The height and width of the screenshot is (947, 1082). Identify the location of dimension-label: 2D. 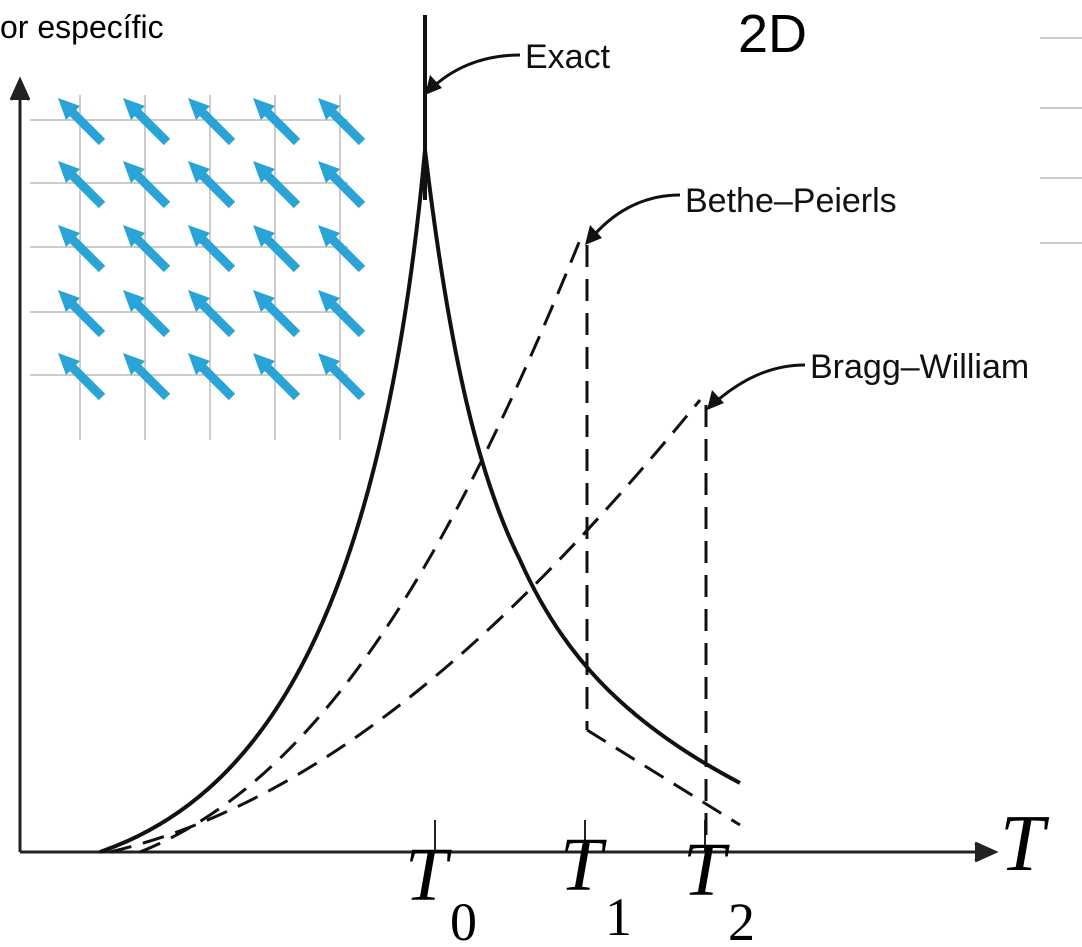
(772, 34).